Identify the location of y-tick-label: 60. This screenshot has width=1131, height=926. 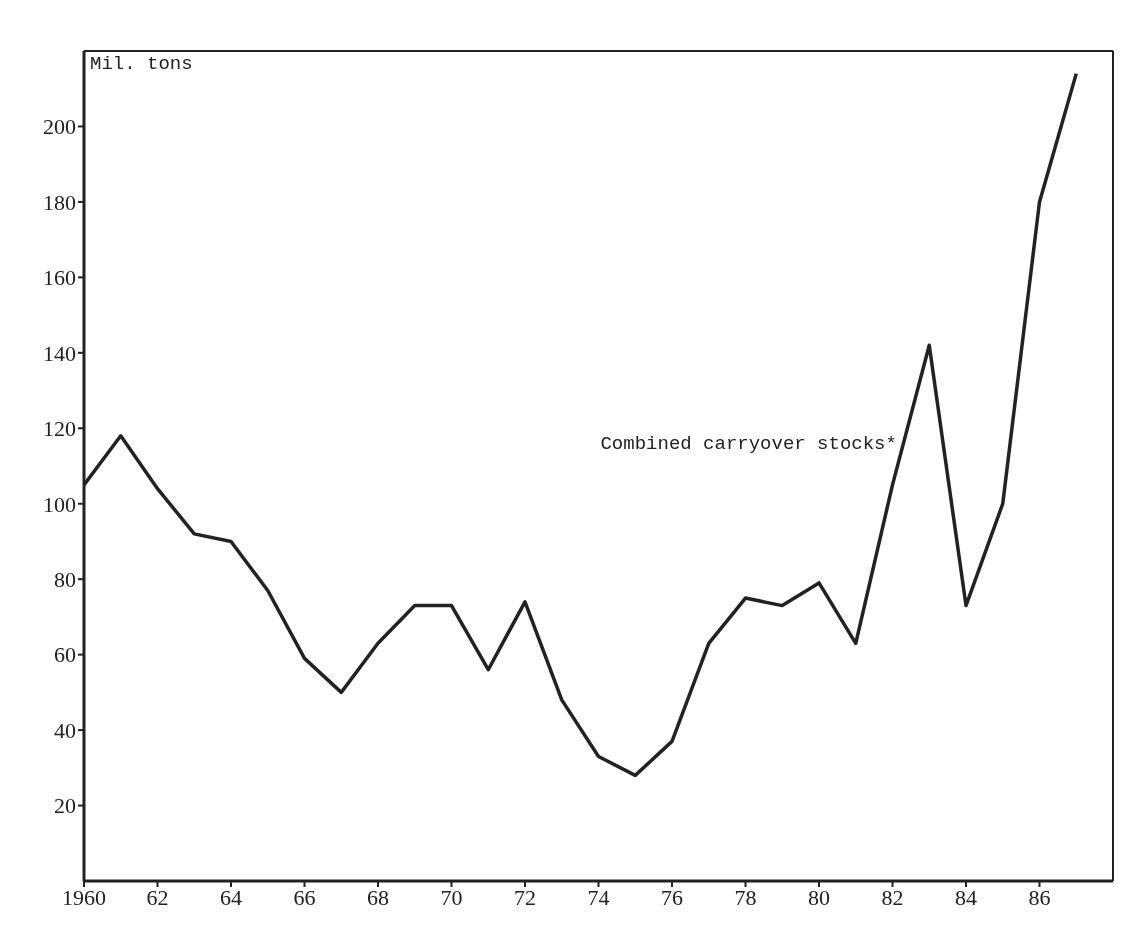
(65, 655).